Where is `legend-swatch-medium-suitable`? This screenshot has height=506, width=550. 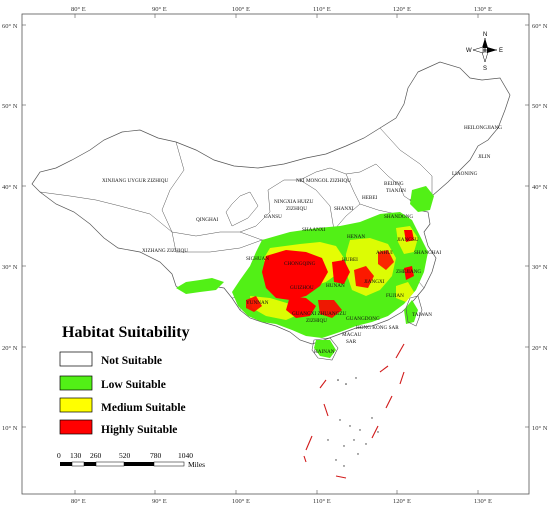
legend-swatch-medium-suitable is located at coordinates (76, 405).